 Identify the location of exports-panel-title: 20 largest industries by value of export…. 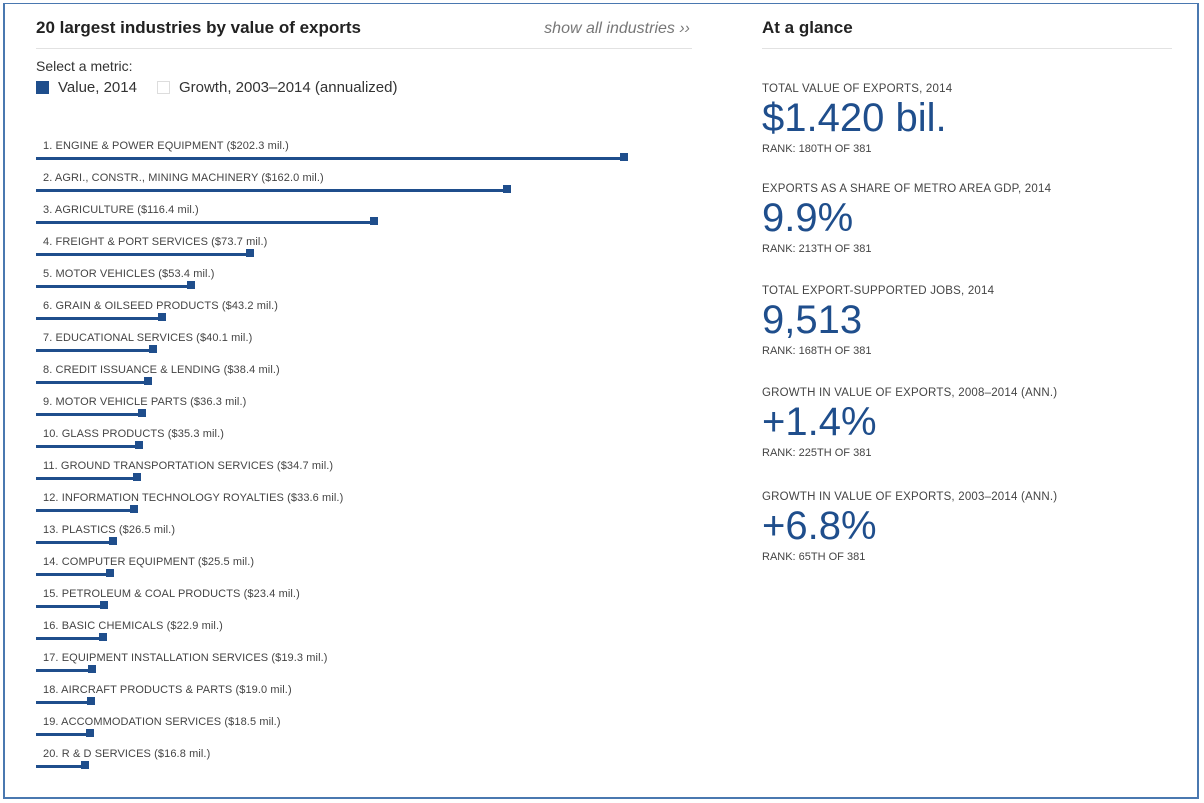
(199, 27).